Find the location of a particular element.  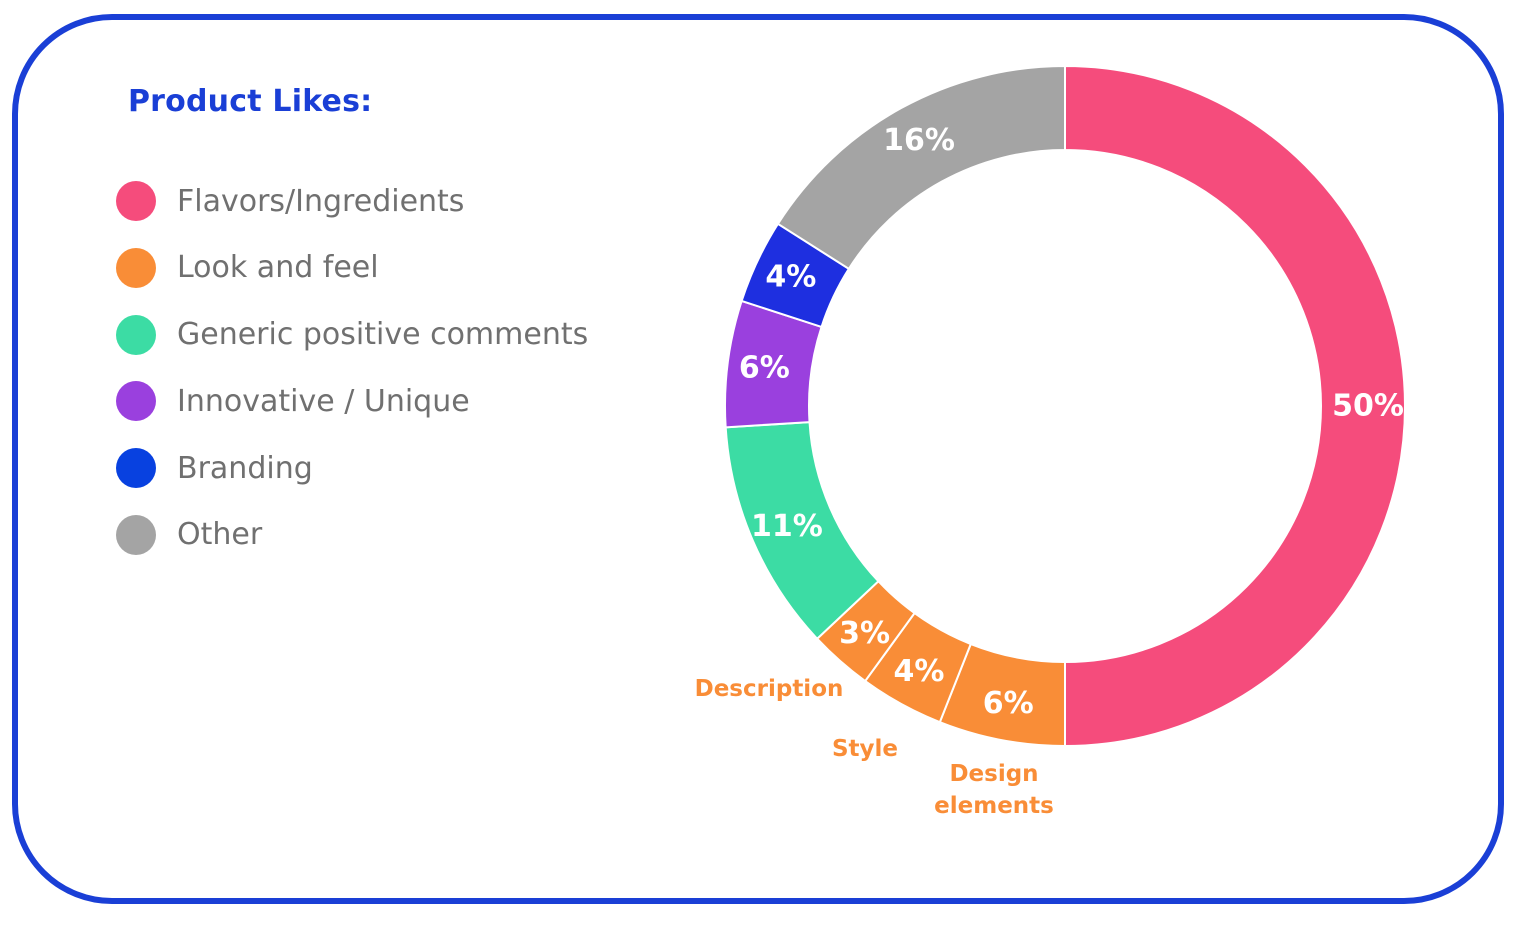

donut-callout-labels: Description Style Design elements is located at coordinates (874, 747).